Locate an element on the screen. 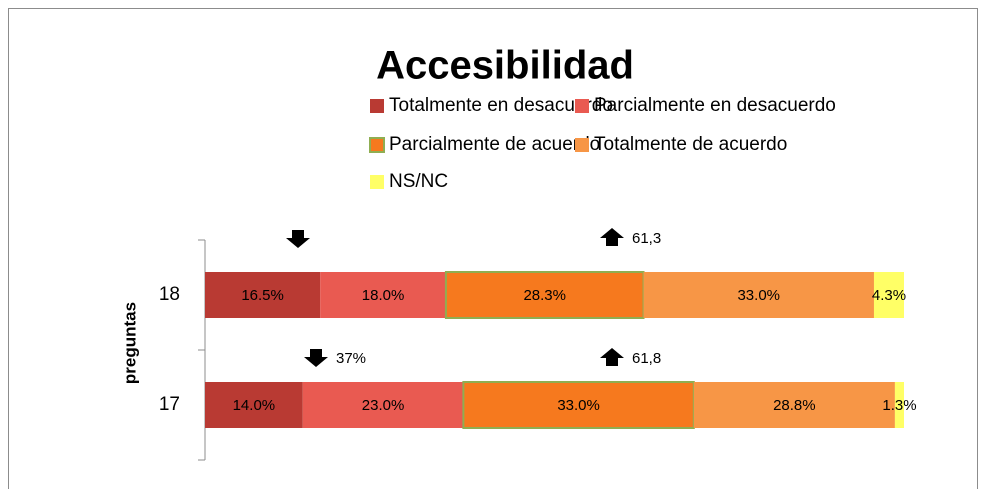  data-label: 23.0% is located at coordinates (383, 405).